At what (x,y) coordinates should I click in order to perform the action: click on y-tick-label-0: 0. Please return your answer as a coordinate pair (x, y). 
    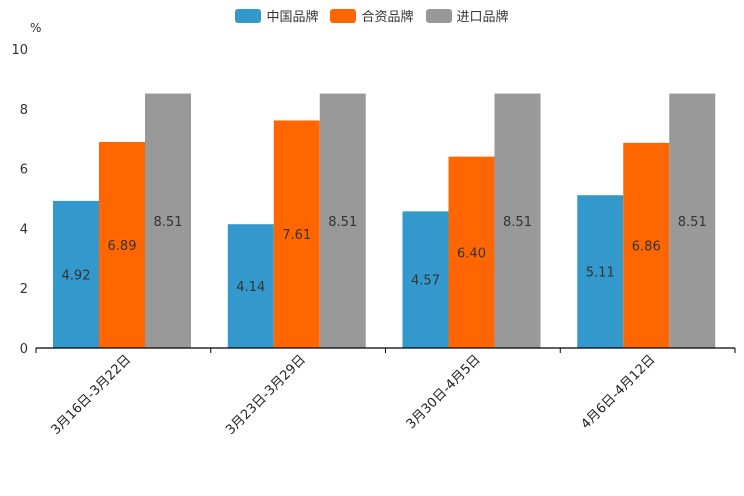
    Looking at the image, I should click on (24, 349).